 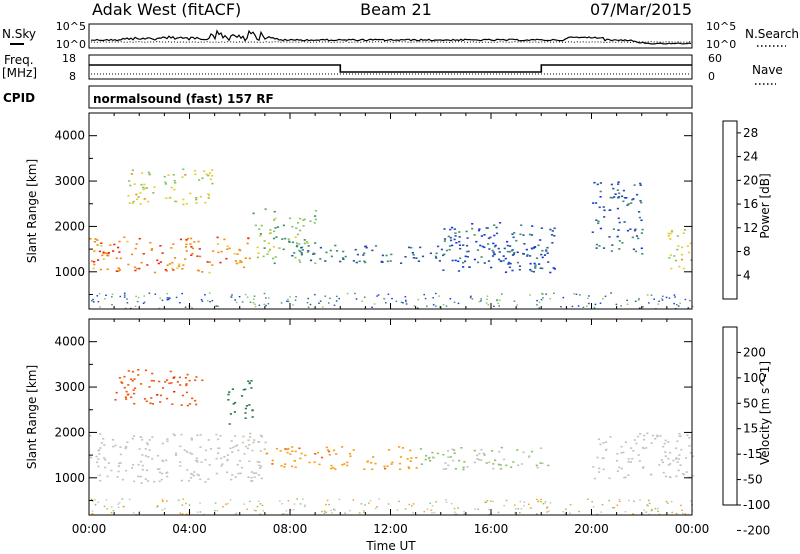 What do you see at coordinates (400, 35) in the screenshot?
I see `noise-panel: N.Sky 10^5 10^0 10^5 10^0 N.Search` at bounding box center [400, 35].